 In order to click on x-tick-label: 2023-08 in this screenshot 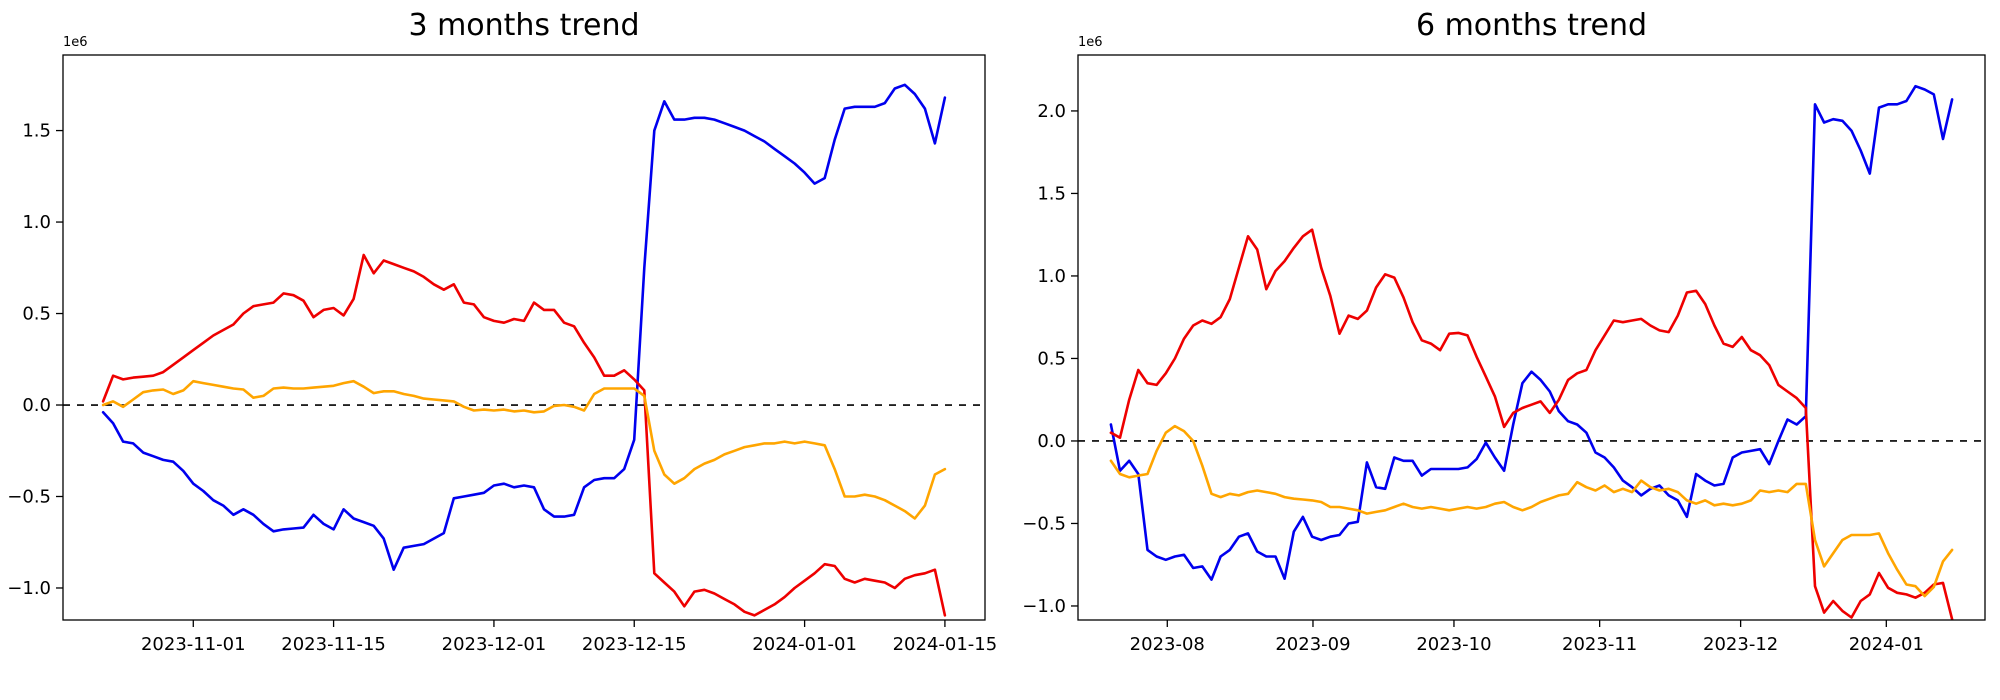, I will do `click(1167, 644)`.